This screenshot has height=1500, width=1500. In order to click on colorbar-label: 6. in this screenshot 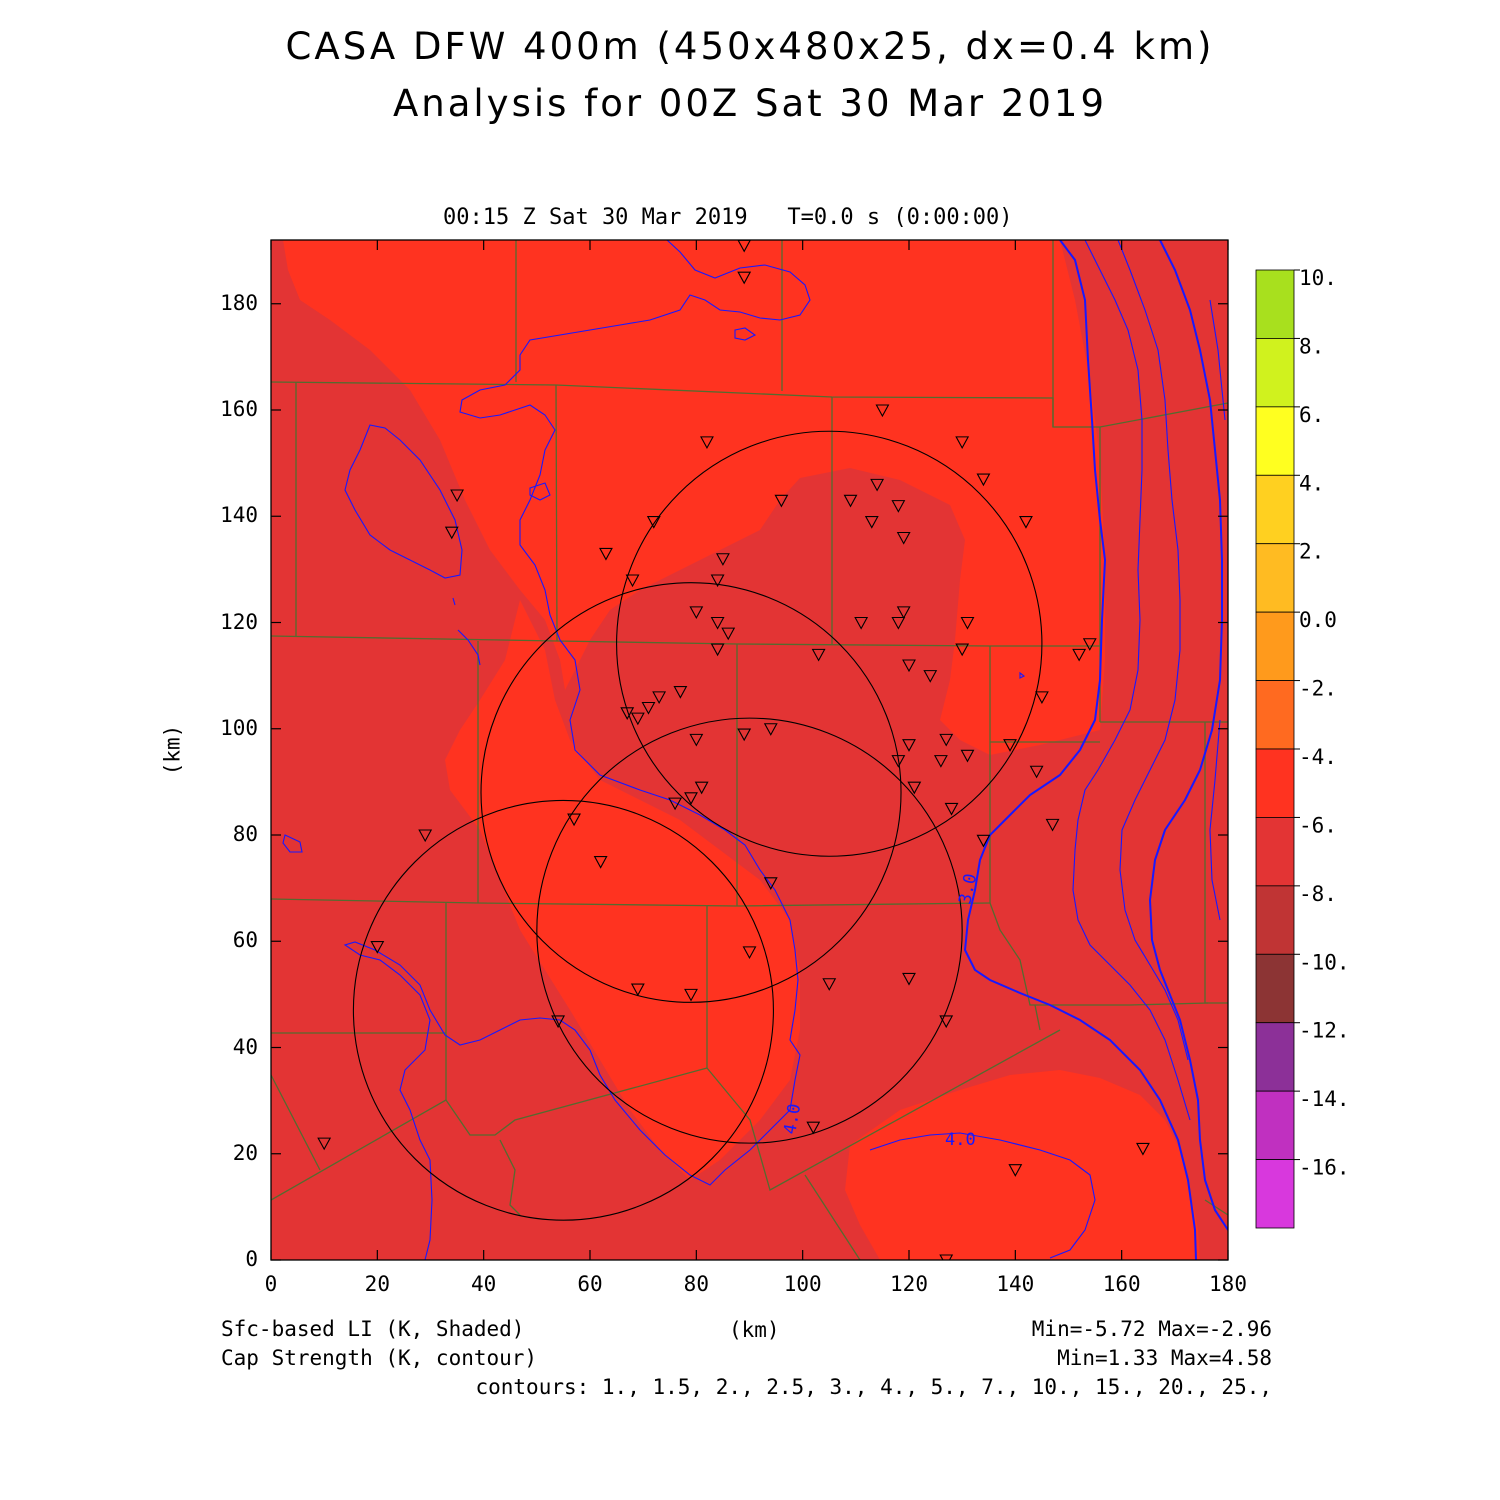, I will do `click(1311, 415)`.